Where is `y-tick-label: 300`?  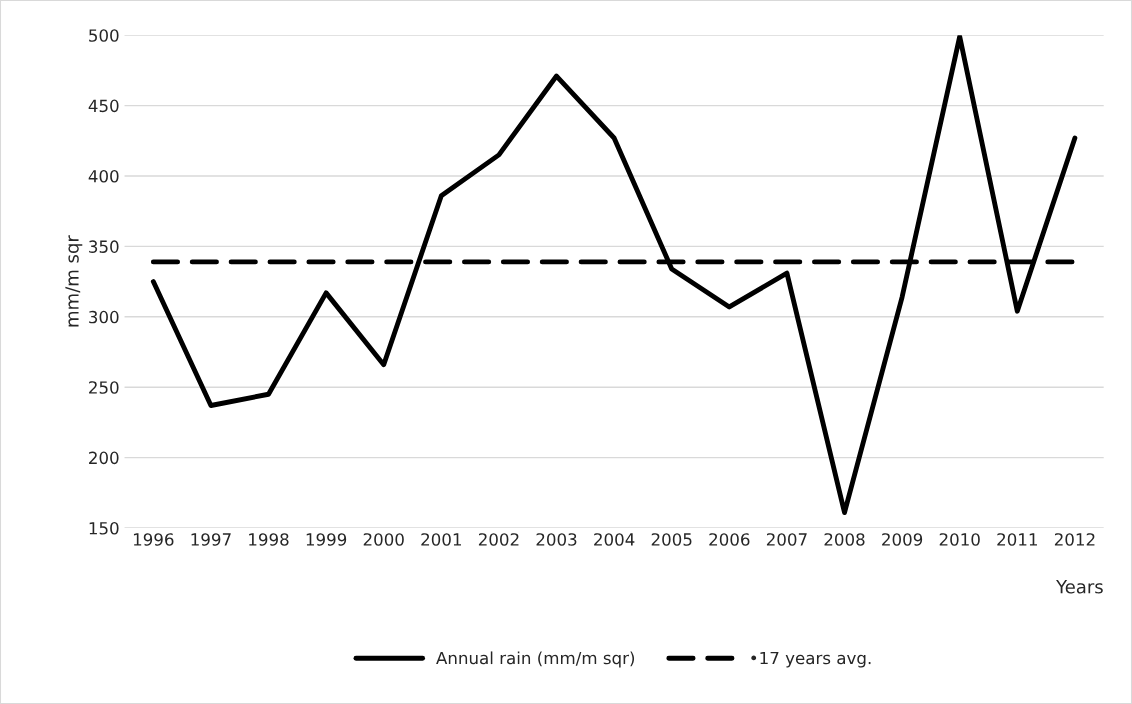
y-tick-label: 300 is located at coordinates (104, 317).